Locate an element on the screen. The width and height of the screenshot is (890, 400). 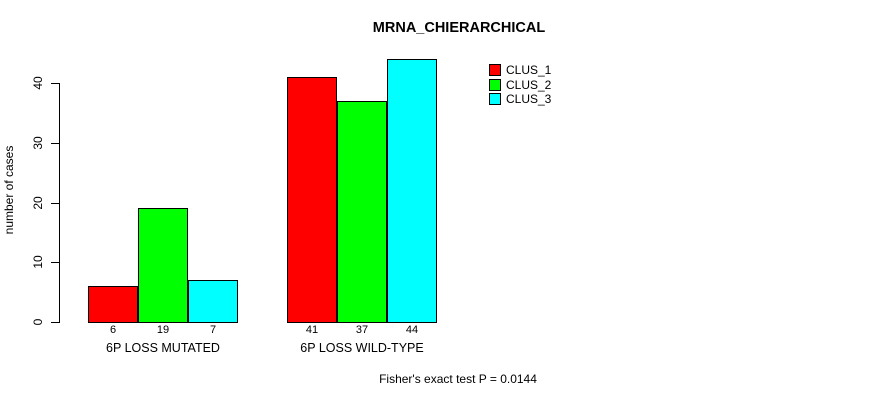
y-tick-label: 30 is located at coordinates (38, 143).